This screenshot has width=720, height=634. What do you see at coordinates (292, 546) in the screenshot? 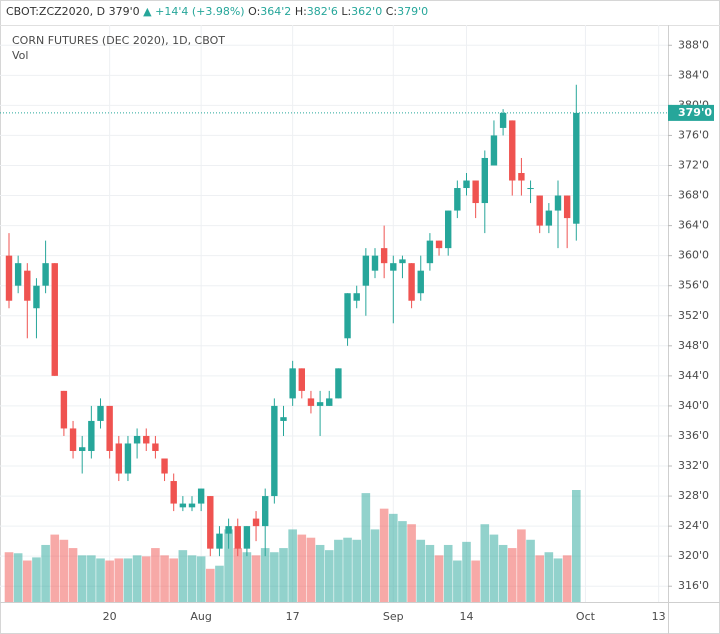
I see `volume-pane` at bounding box center [292, 546].